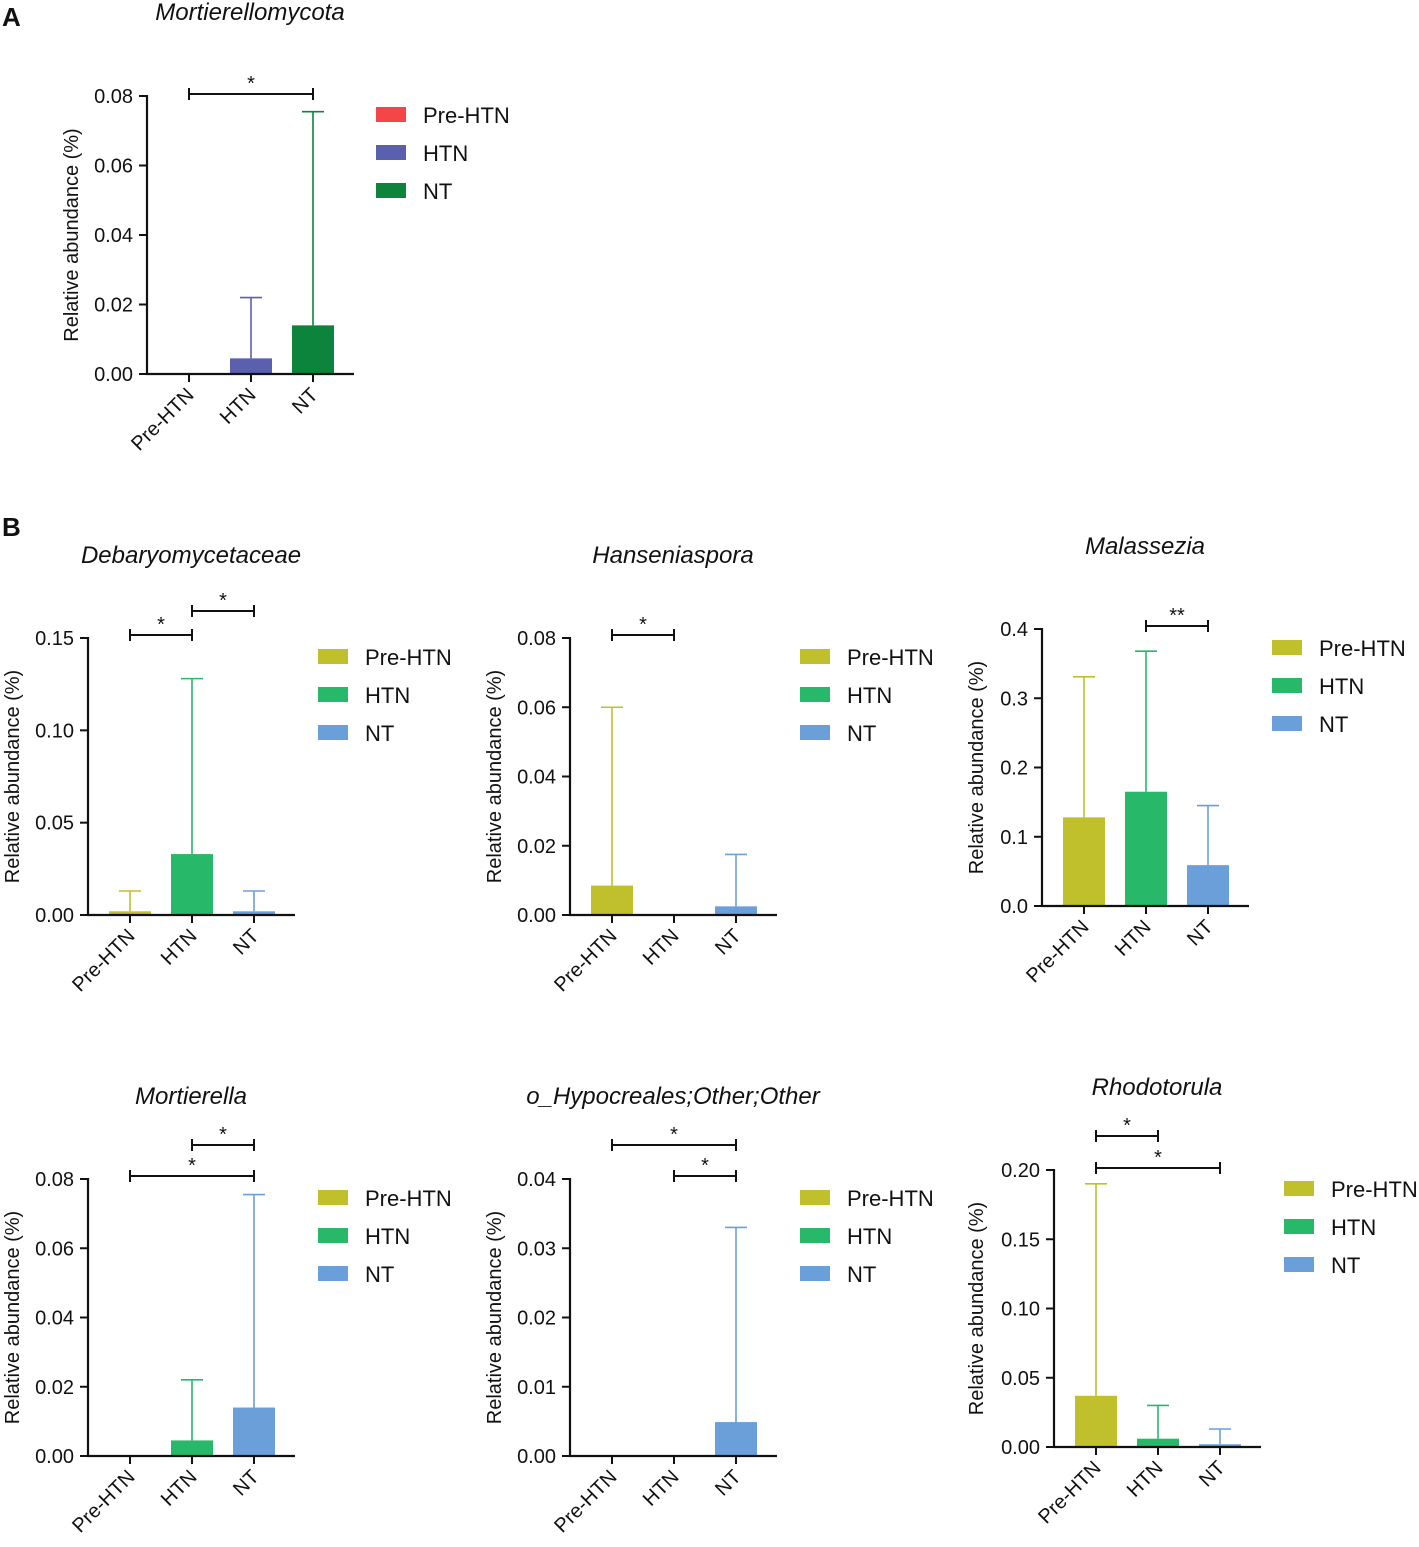 This screenshot has width=1419, height=1547. What do you see at coordinates (1014, 699) in the screenshot?
I see `y-tick-label: 0.3` at bounding box center [1014, 699].